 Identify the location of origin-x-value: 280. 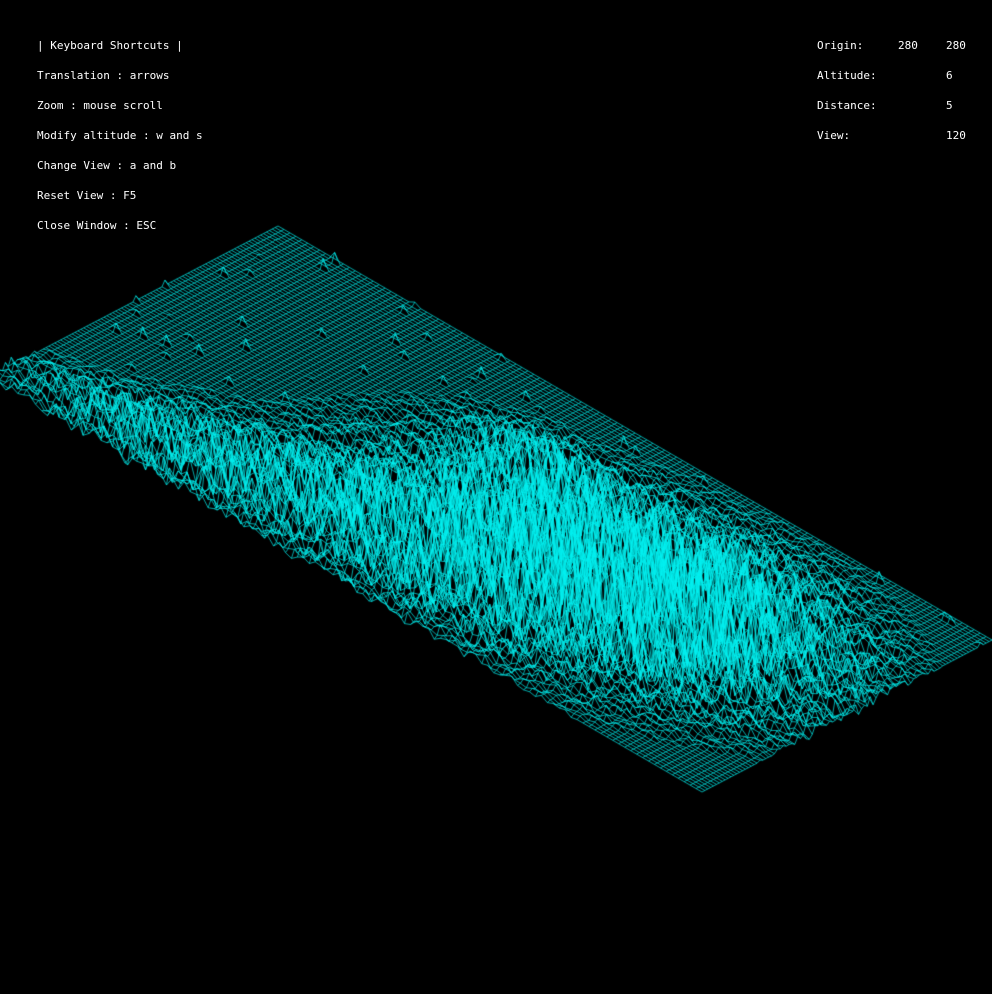
(908, 45).